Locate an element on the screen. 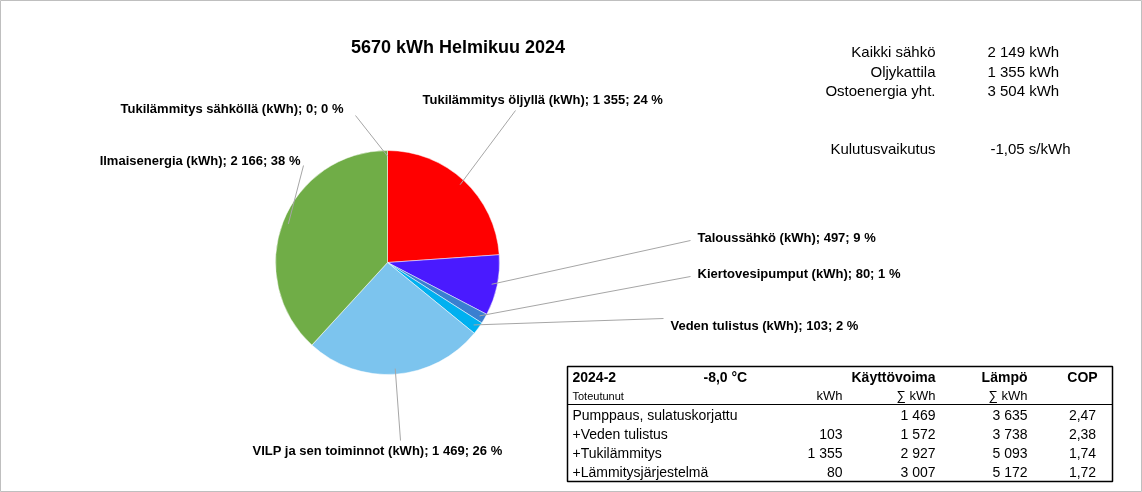 This screenshot has height=492, width=1142. text: 80 is located at coordinates (834, 471).